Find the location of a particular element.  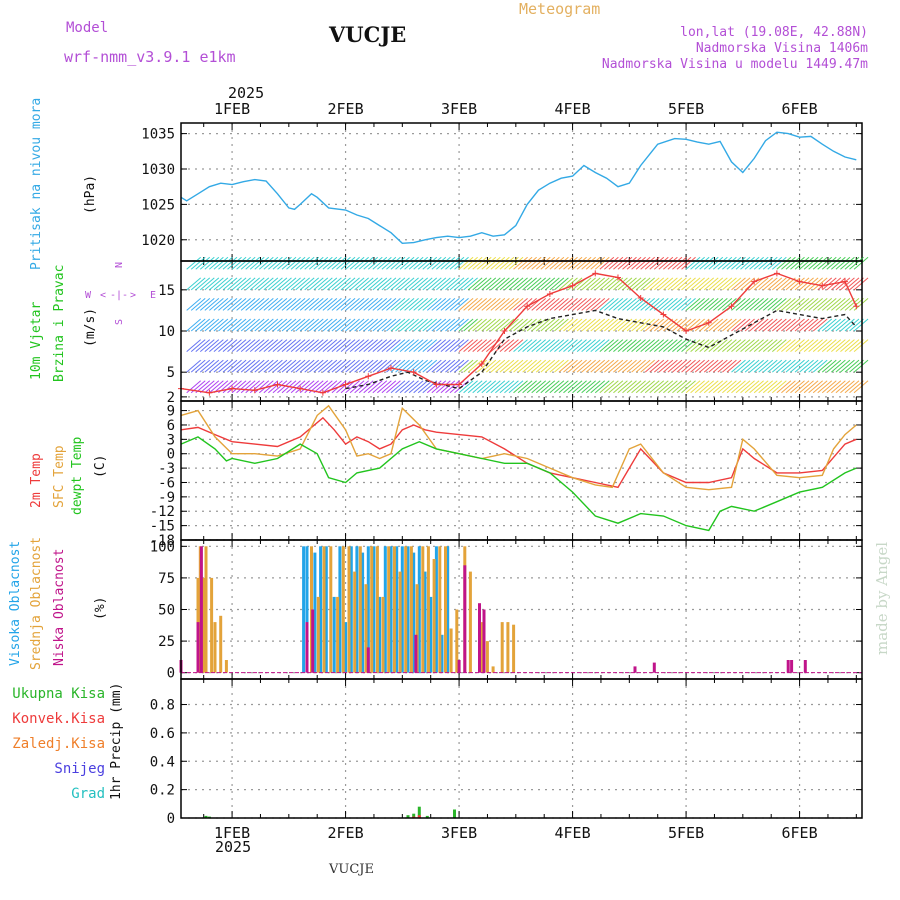

series-line-speed is located at coordinates (601, 349).